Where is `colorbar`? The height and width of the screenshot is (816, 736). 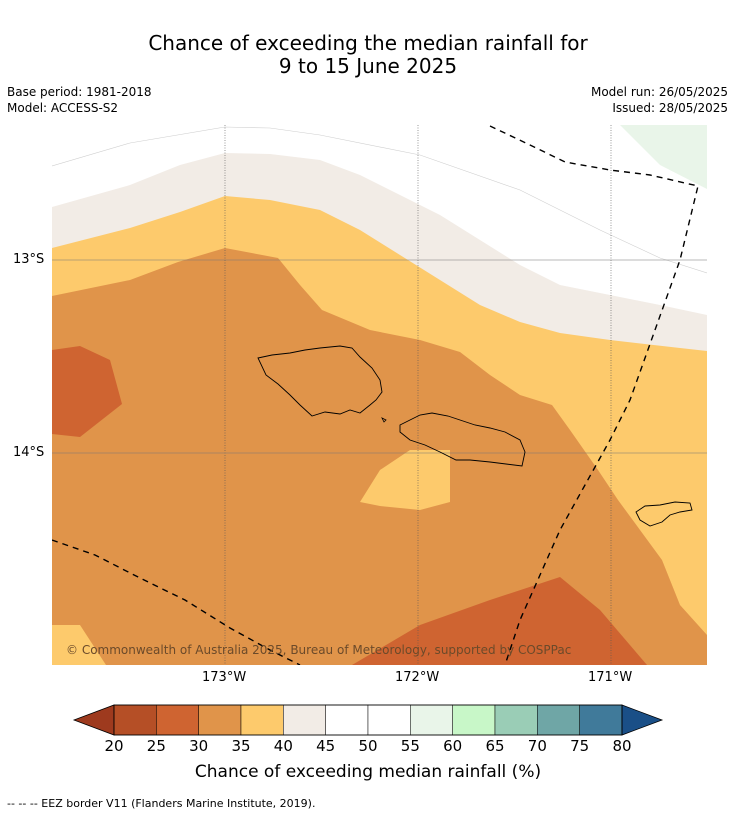 colorbar is located at coordinates (368, 720).